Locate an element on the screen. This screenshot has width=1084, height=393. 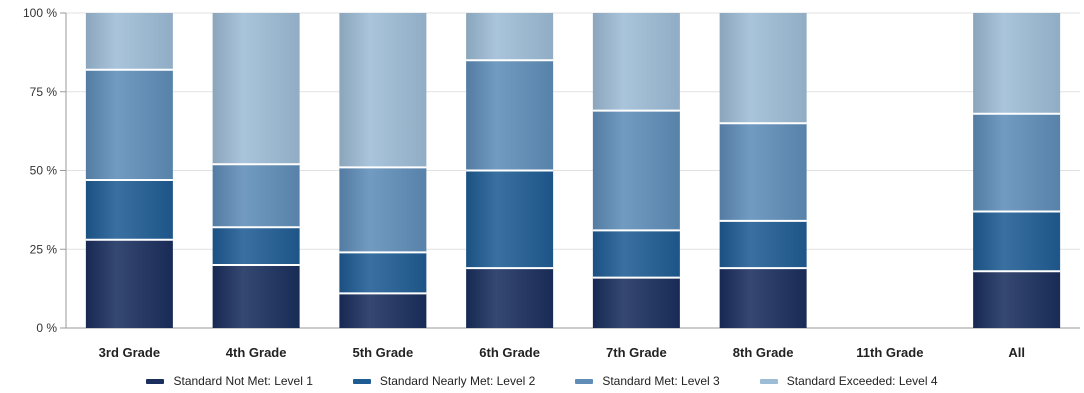
legend-item: Standard Nearly Met: Level 2 is located at coordinates (444, 381).